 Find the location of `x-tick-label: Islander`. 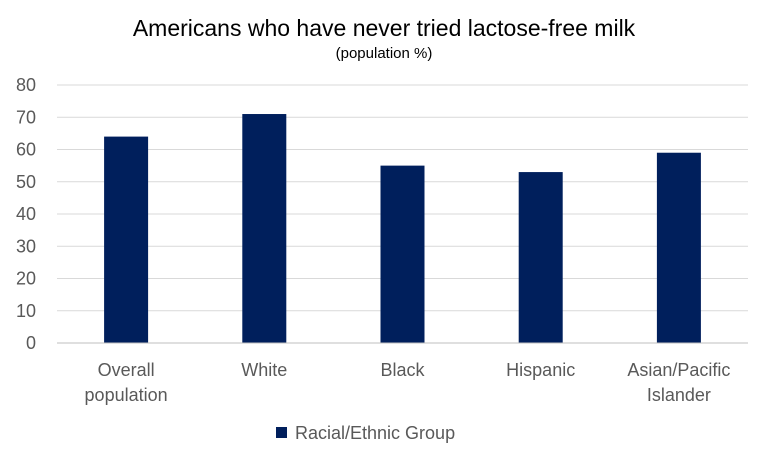

x-tick-label: Islander is located at coordinates (679, 395).